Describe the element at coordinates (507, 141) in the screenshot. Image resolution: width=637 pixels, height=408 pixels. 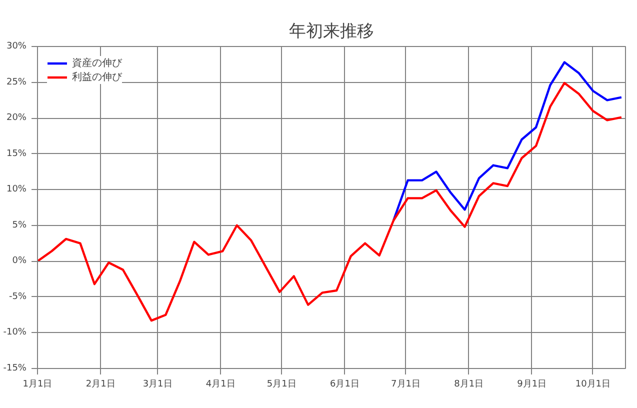
I see `line-series` at that location.